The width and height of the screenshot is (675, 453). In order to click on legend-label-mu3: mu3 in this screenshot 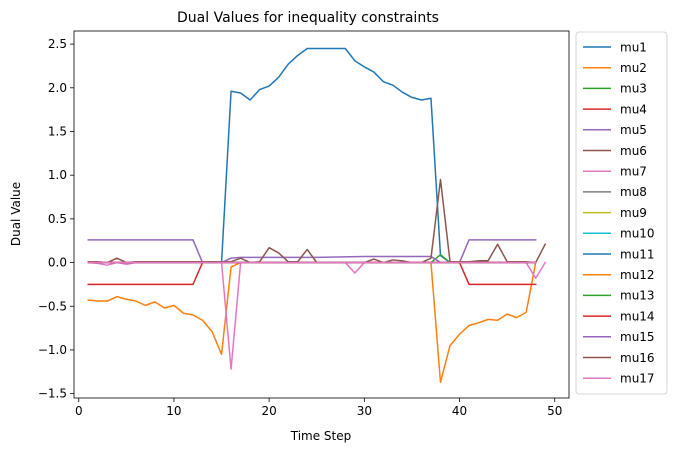, I will do `click(633, 89)`.